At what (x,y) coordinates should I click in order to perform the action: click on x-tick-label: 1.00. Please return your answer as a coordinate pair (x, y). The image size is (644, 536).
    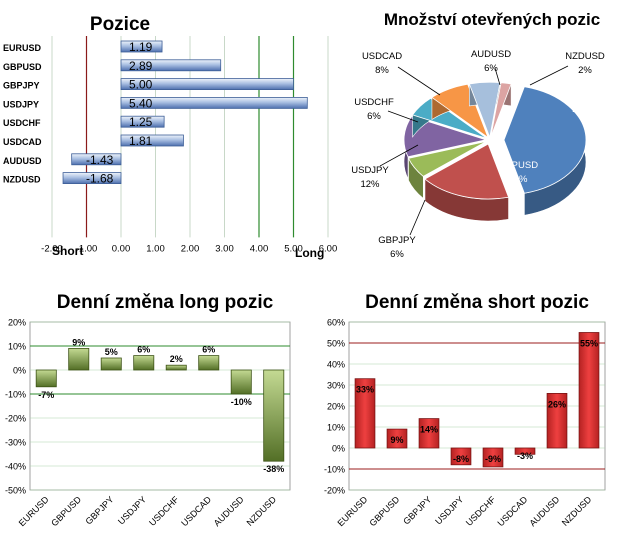
    Looking at the image, I should click on (155, 248).